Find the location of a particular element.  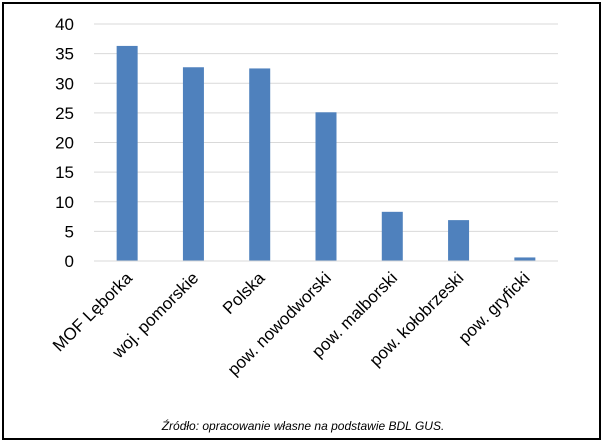

y-tick-label: 5 is located at coordinates (69, 231).